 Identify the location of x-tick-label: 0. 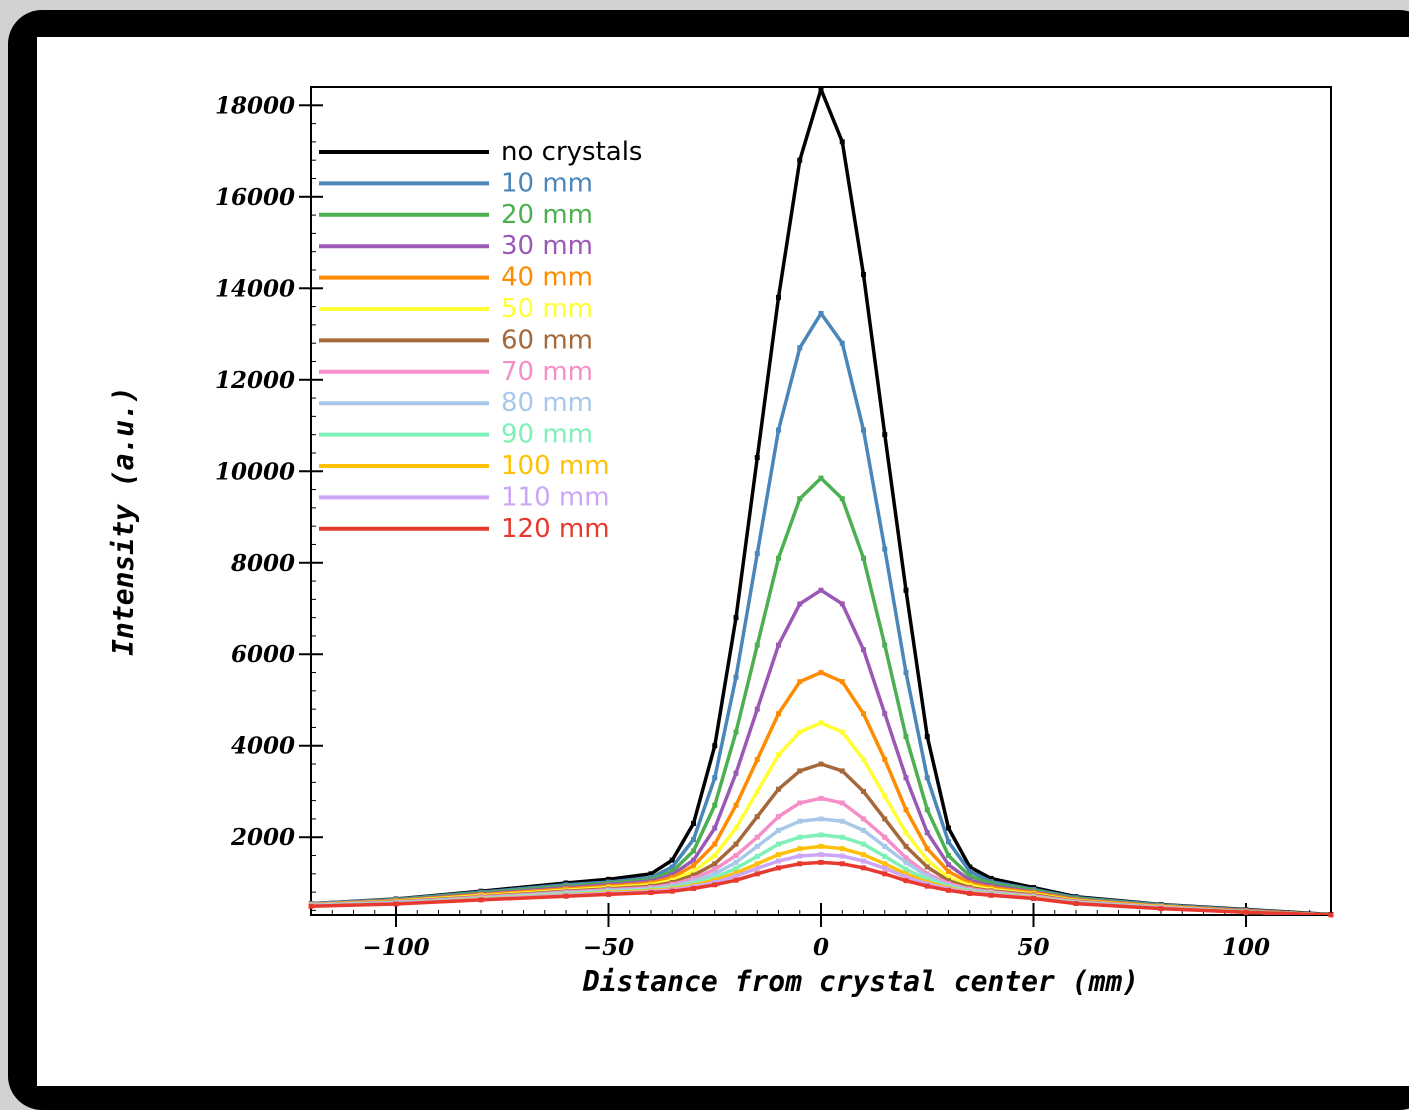
(821, 947).